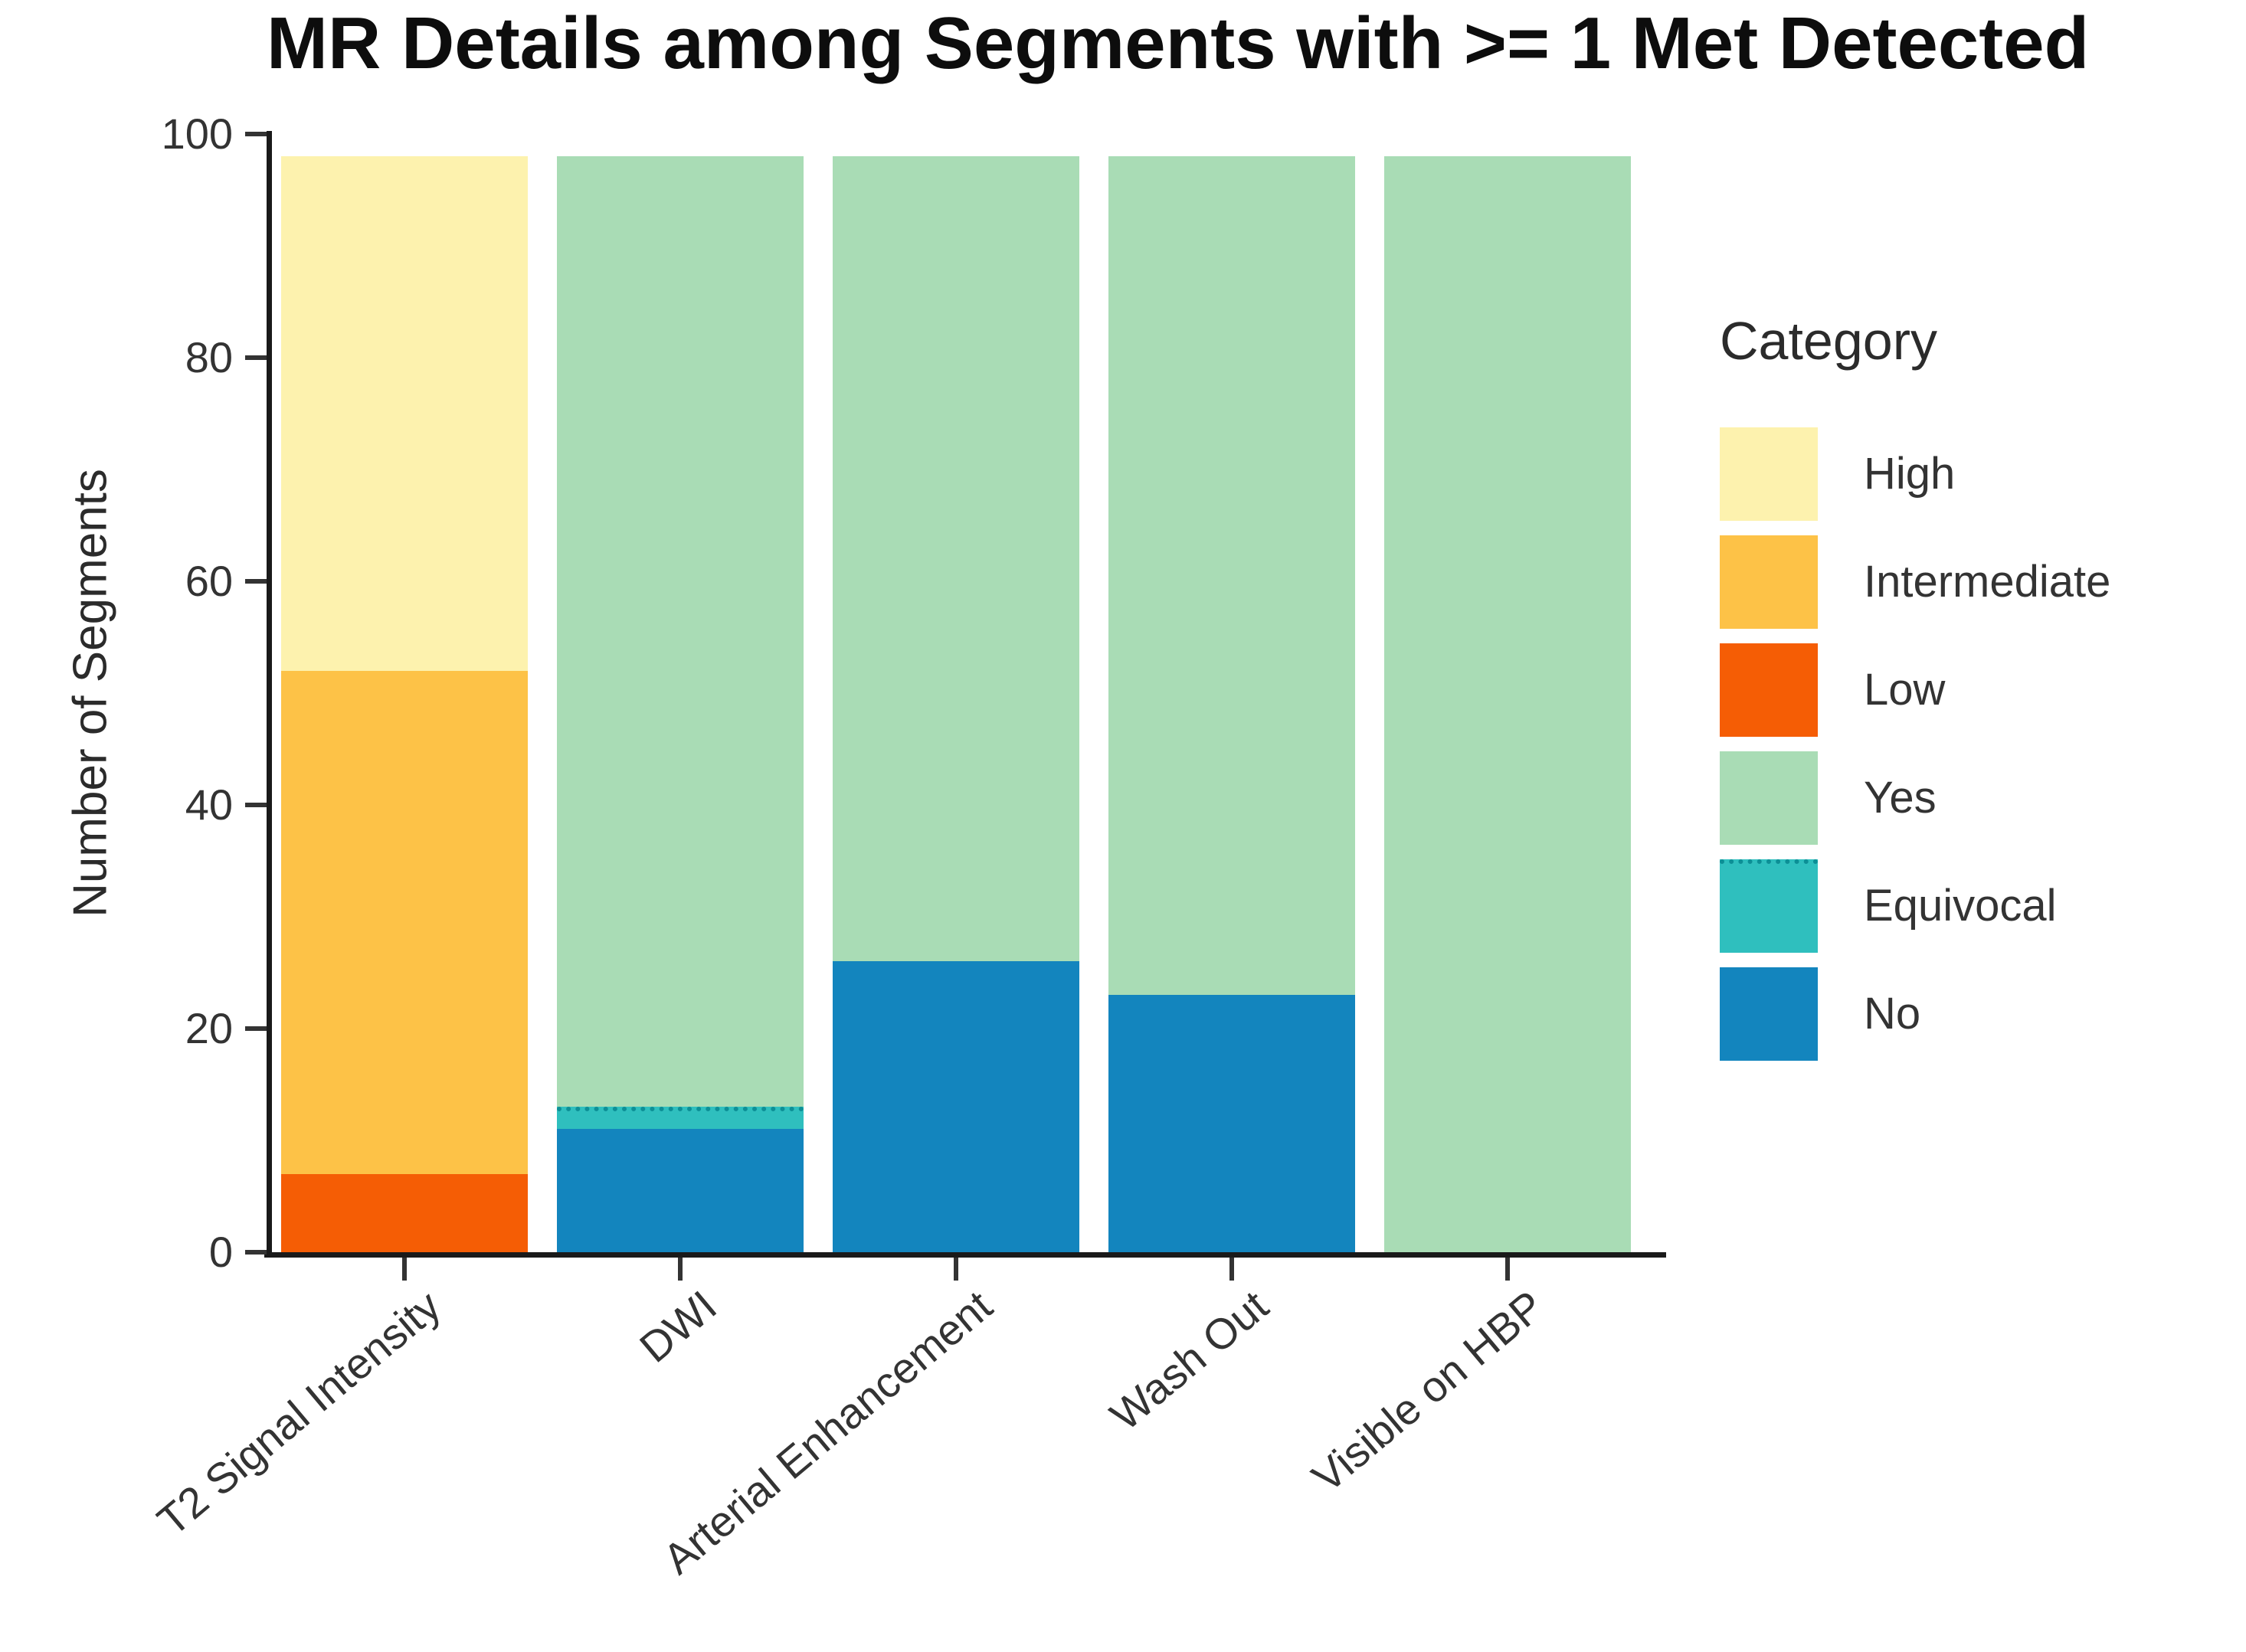 The image size is (2246, 1652). What do you see at coordinates (680, 1118) in the screenshot?
I see `bar-segment-equivocal` at bounding box center [680, 1118].